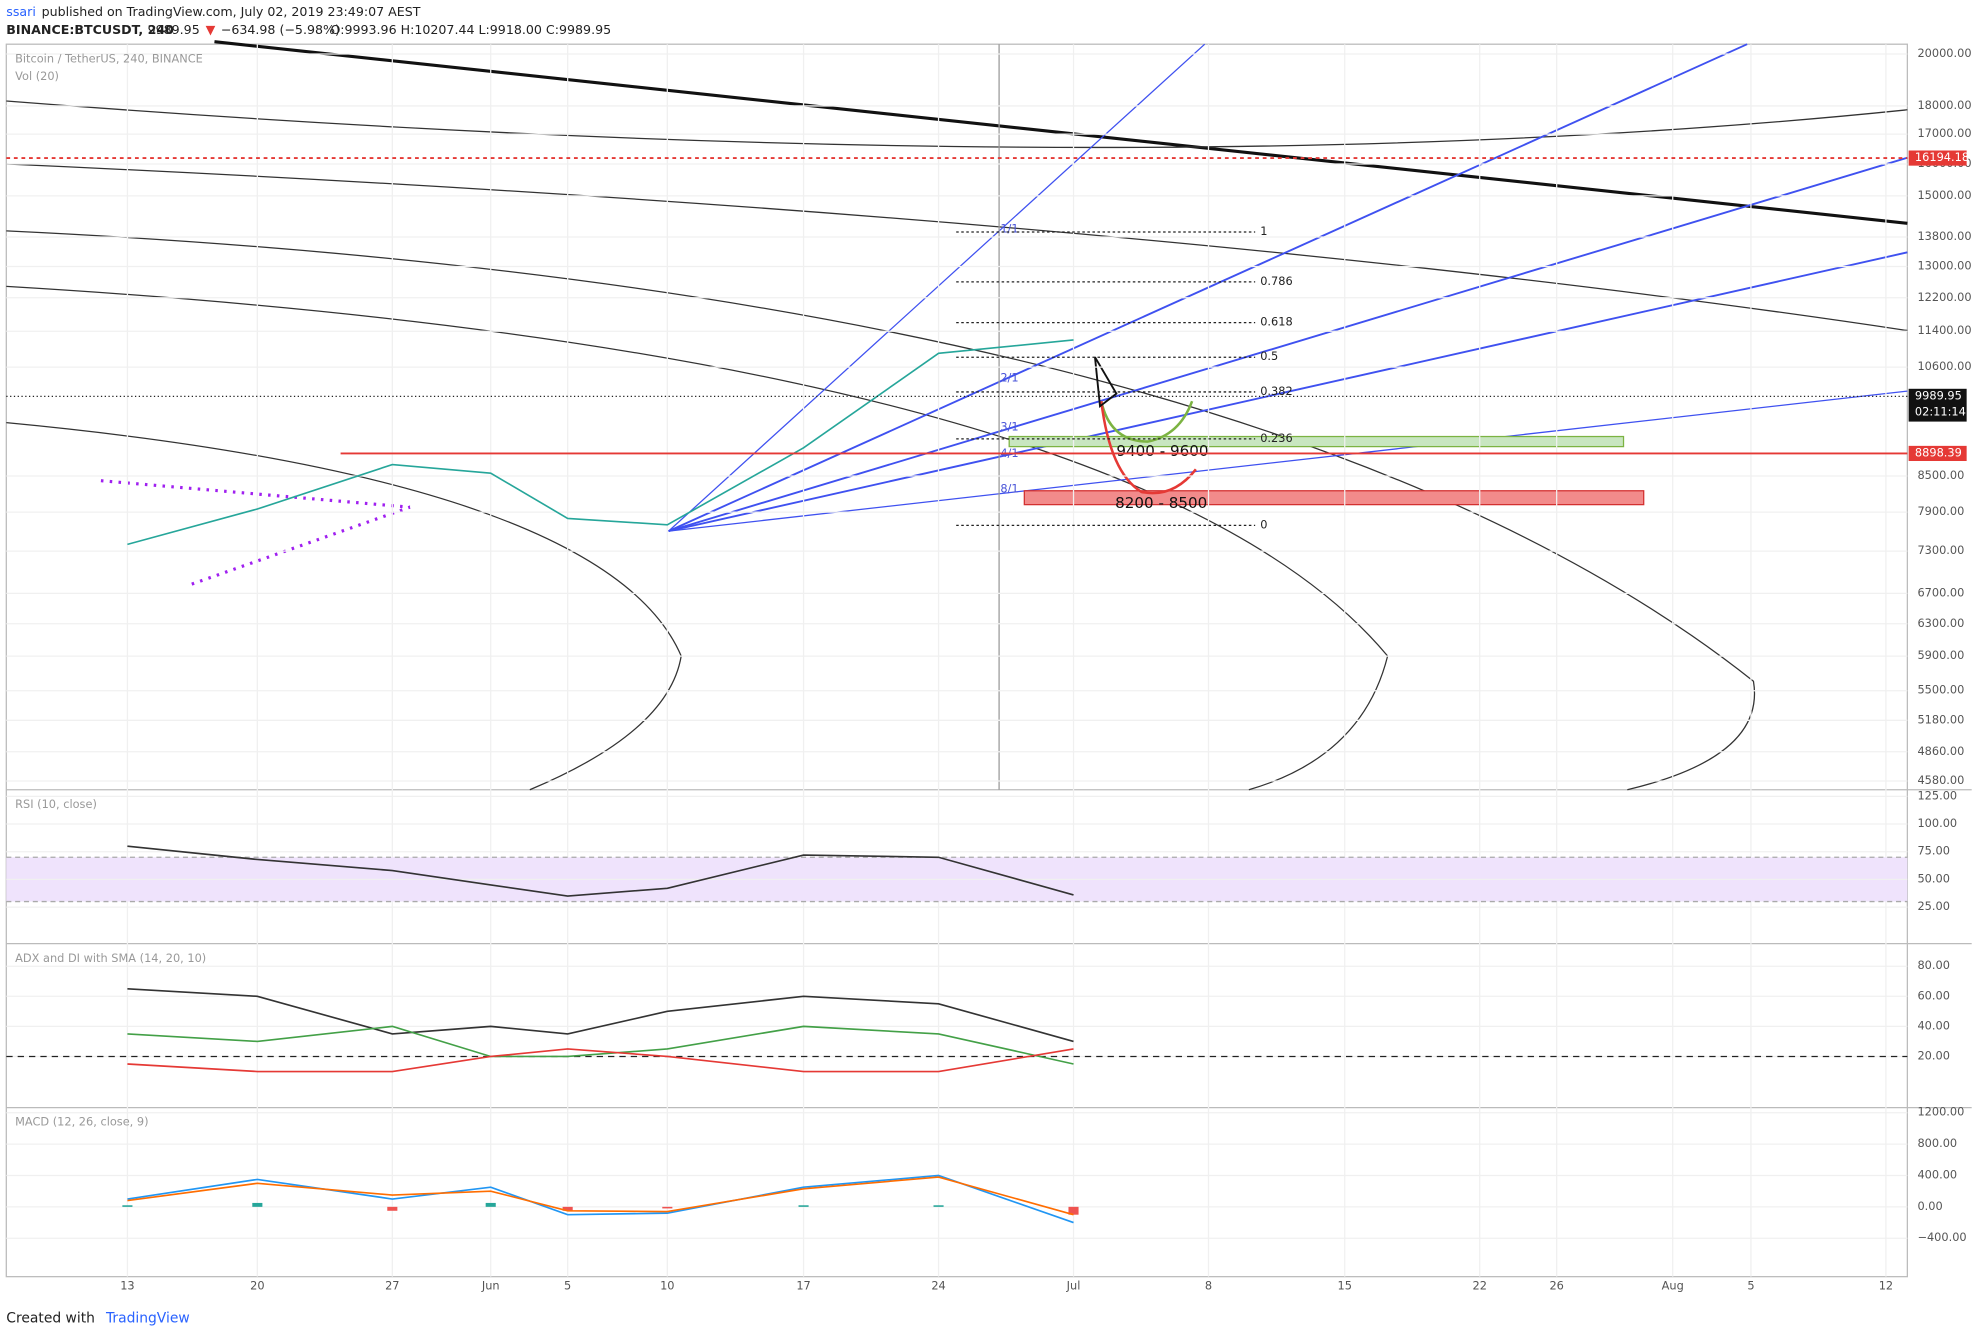 Image resolution: width=1978 pixels, height=1336 pixels. I want to click on panel-subtitle: Vol (20), so click(37, 76).